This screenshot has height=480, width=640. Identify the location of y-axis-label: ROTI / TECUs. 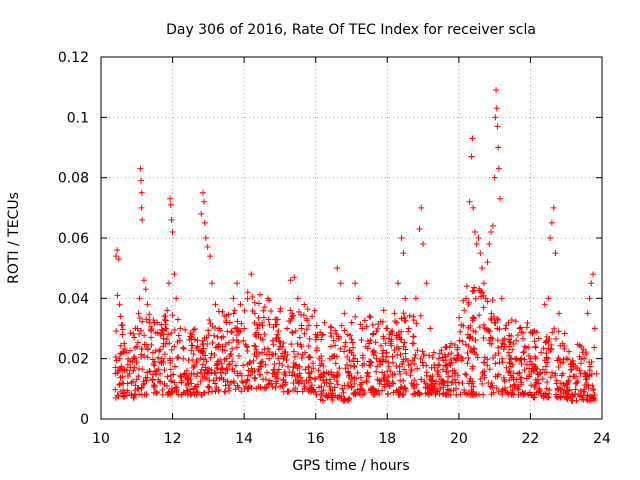
(14, 238).